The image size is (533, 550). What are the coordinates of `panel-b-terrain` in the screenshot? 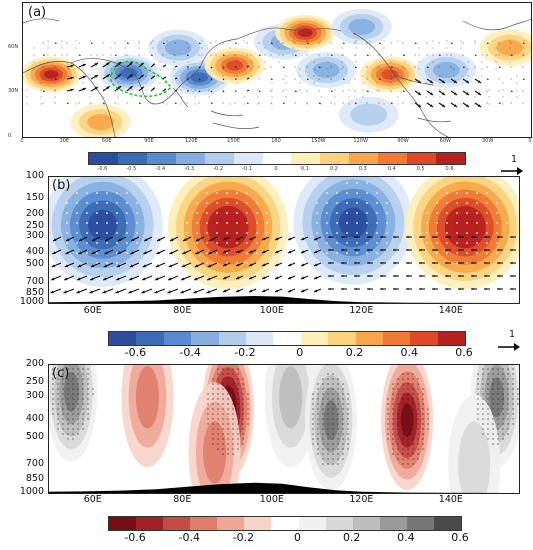 It's located at (284, 299).